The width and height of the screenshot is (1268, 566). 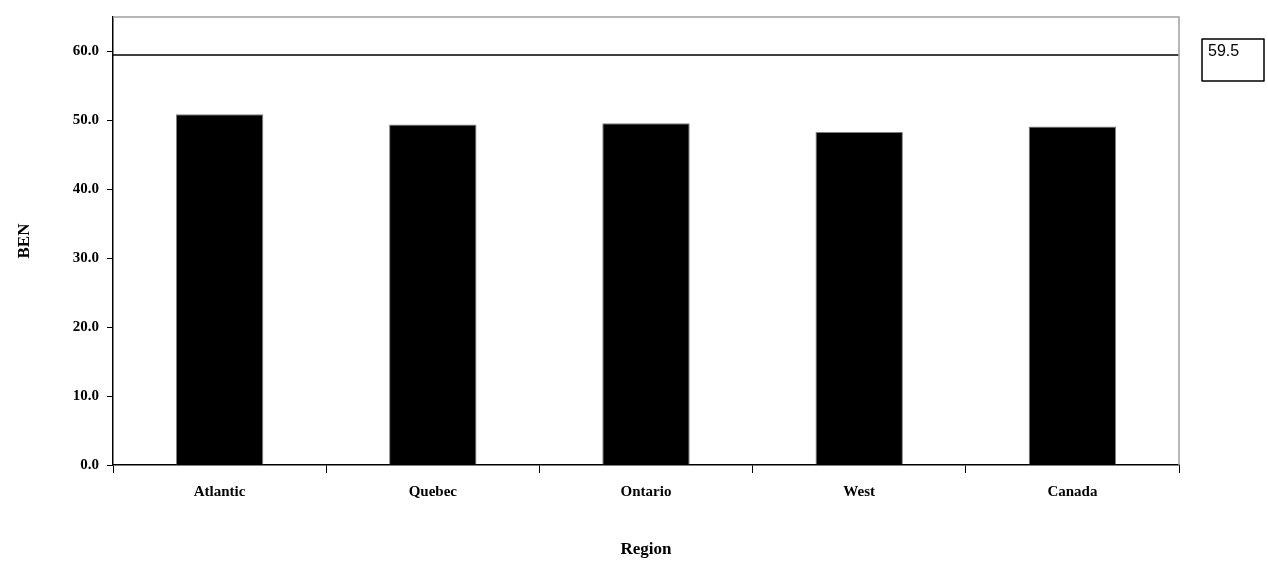 What do you see at coordinates (85, 119) in the screenshot?
I see `y-tick-label: 50.0` at bounding box center [85, 119].